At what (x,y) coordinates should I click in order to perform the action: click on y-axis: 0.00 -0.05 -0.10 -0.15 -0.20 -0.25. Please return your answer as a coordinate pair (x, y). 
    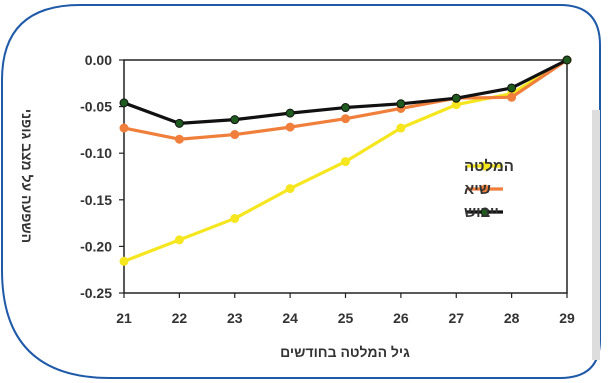
    Looking at the image, I should click on (102, 176).